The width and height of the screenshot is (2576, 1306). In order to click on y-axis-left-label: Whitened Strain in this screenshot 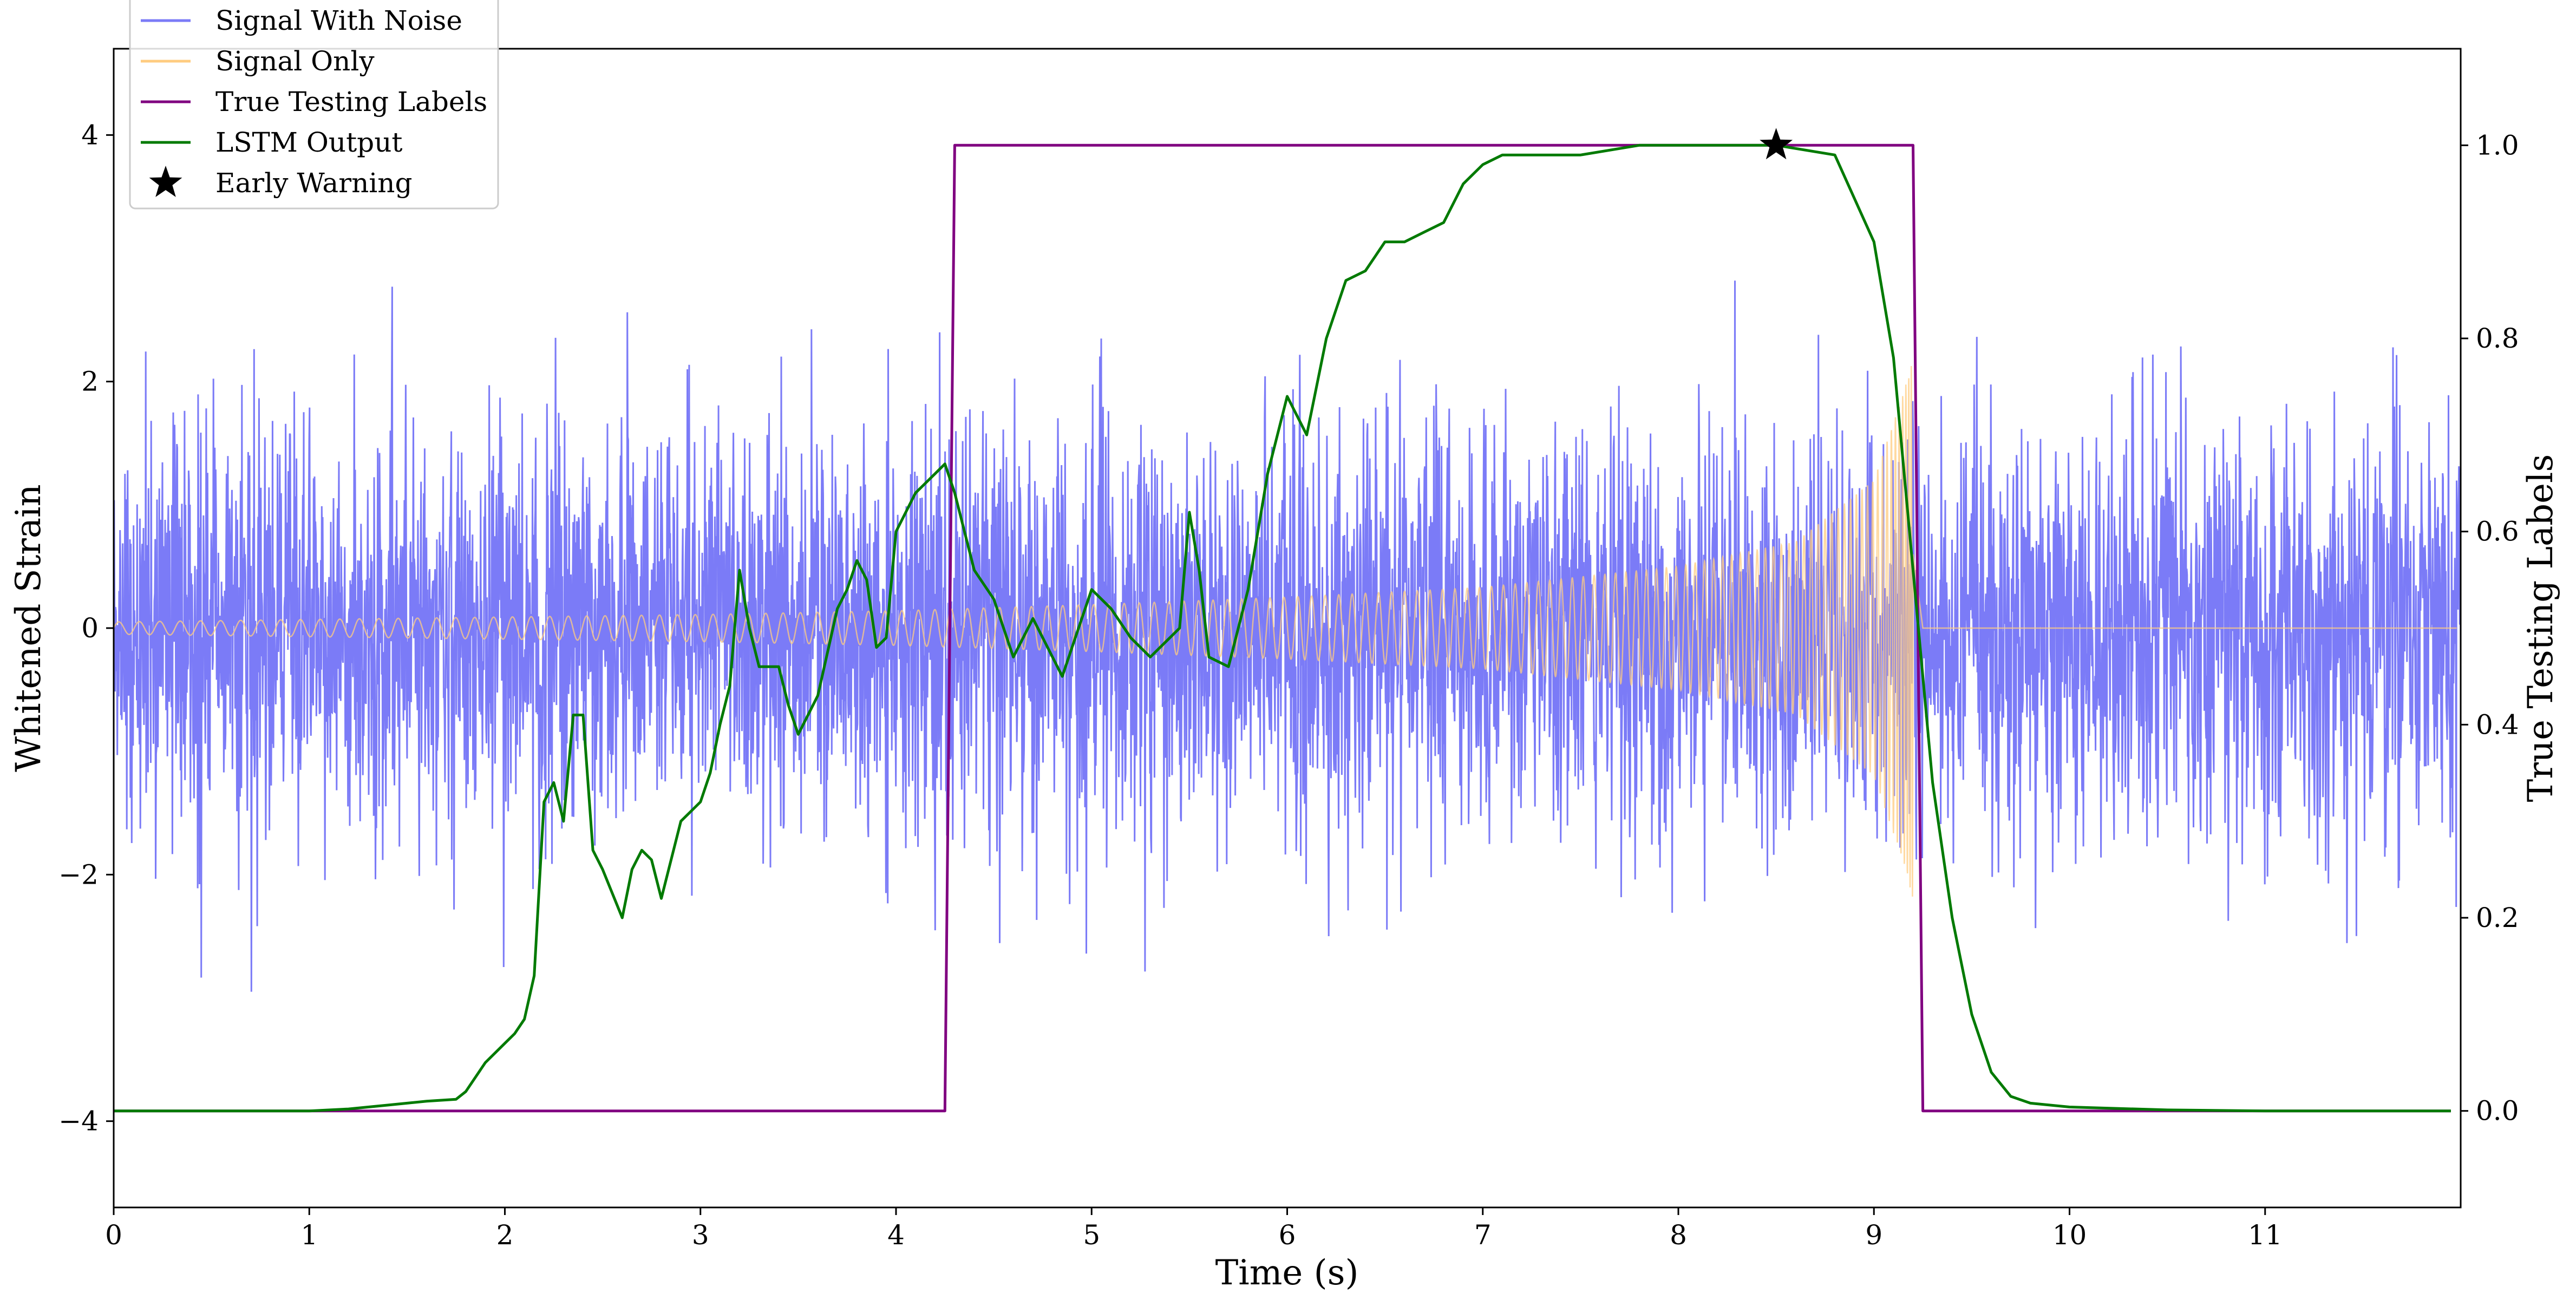, I will do `click(29, 628)`.